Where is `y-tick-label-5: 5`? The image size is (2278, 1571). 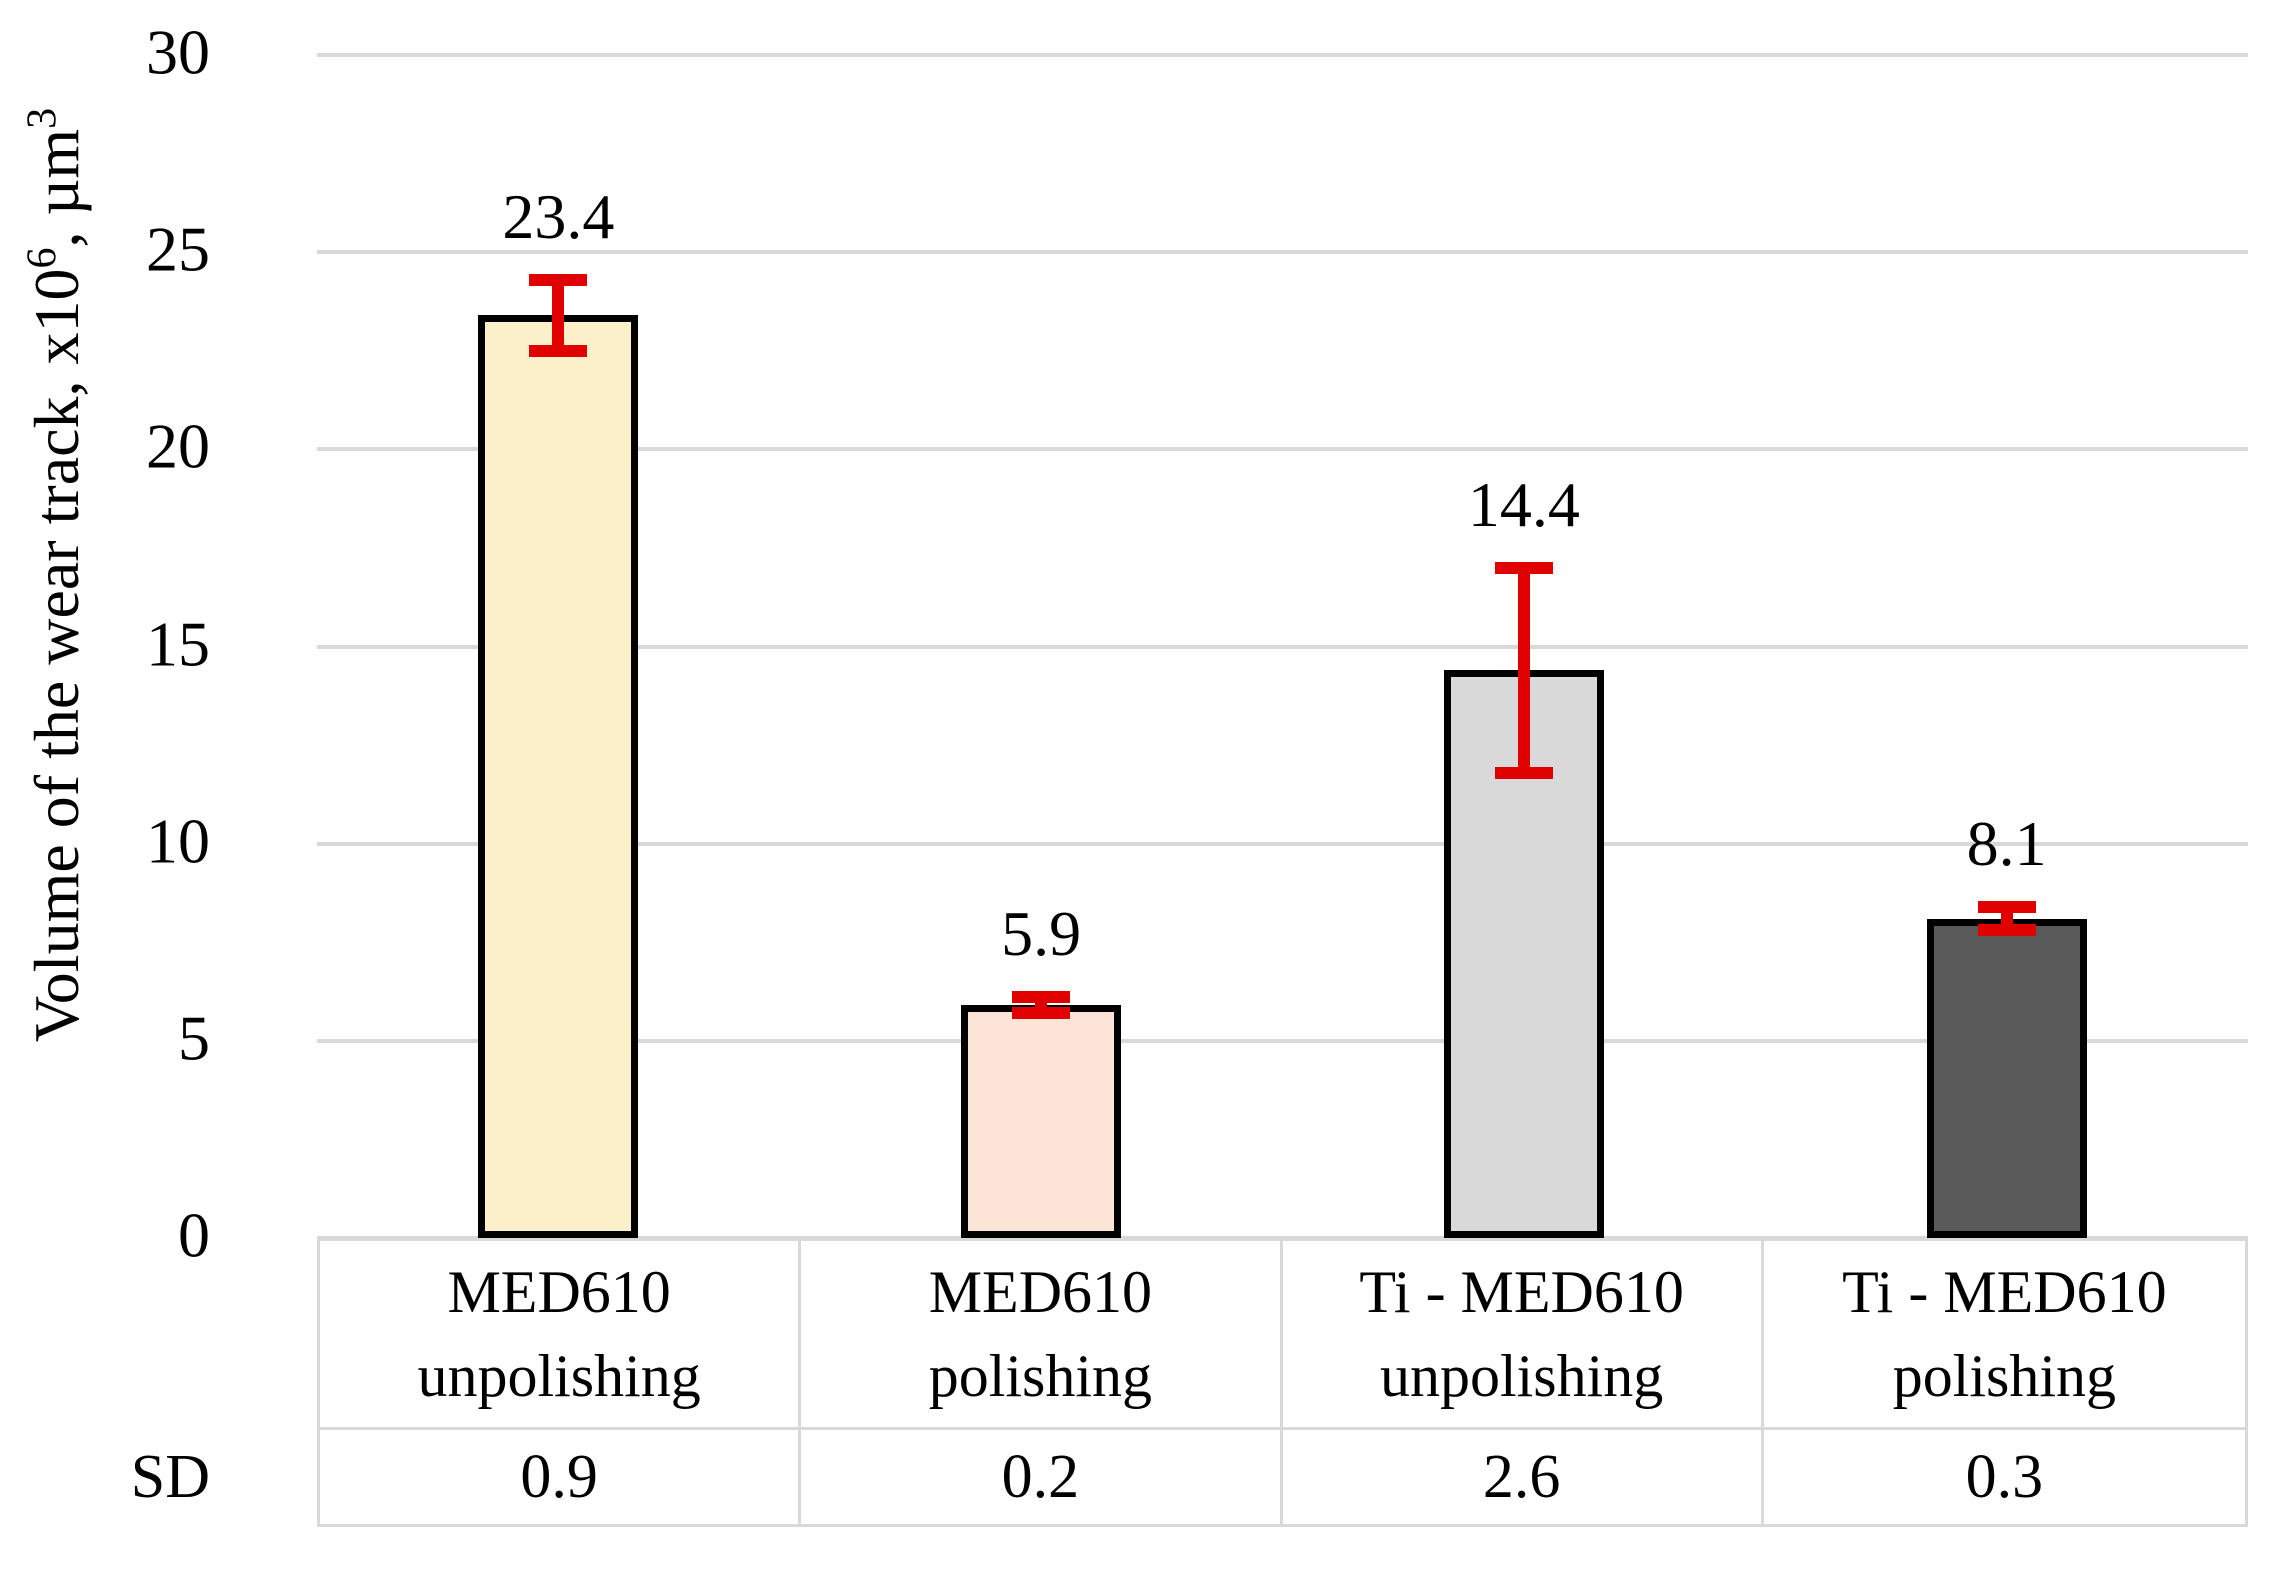 y-tick-label-5: 5 is located at coordinates (194, 1038).